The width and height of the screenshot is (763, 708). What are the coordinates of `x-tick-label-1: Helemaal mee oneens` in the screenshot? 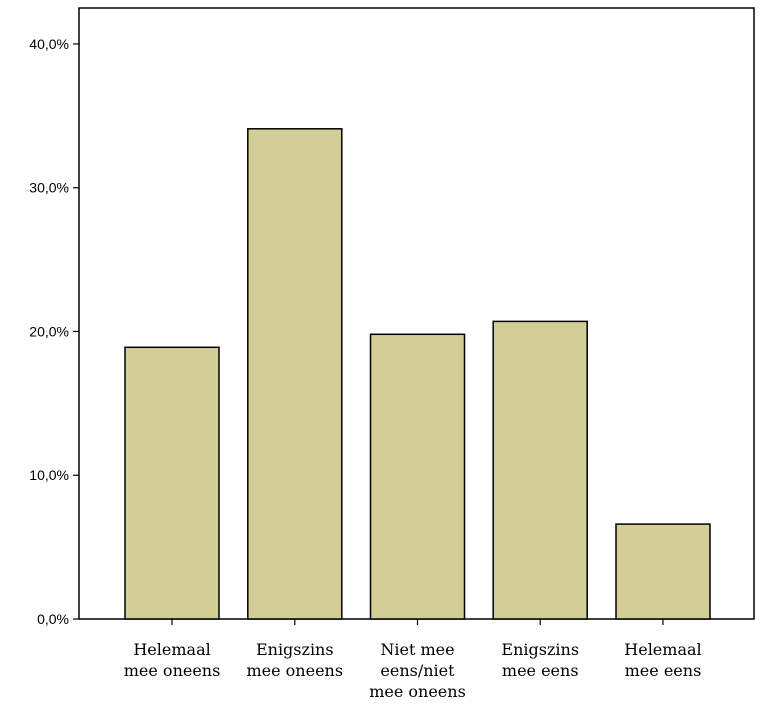 It's located at (172, 660).